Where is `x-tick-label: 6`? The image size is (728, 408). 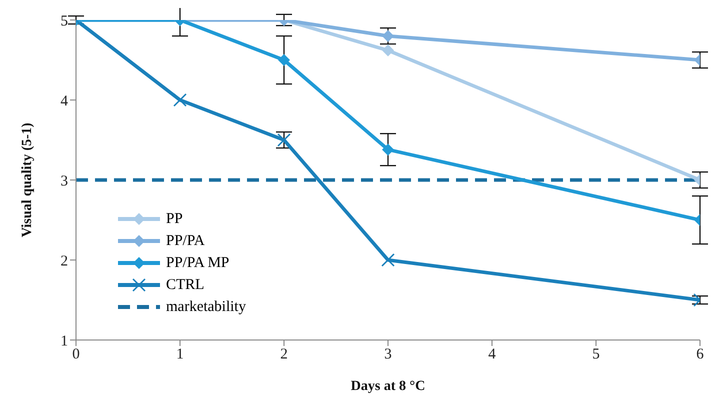 x-tick-label: 6 is located at coordinates (700, 354).